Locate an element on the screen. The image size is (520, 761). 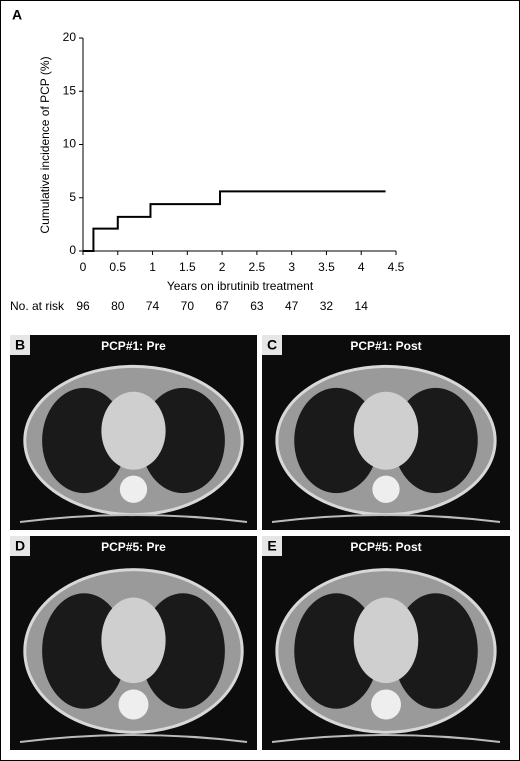
step-line is located at coordinates (234, 221).